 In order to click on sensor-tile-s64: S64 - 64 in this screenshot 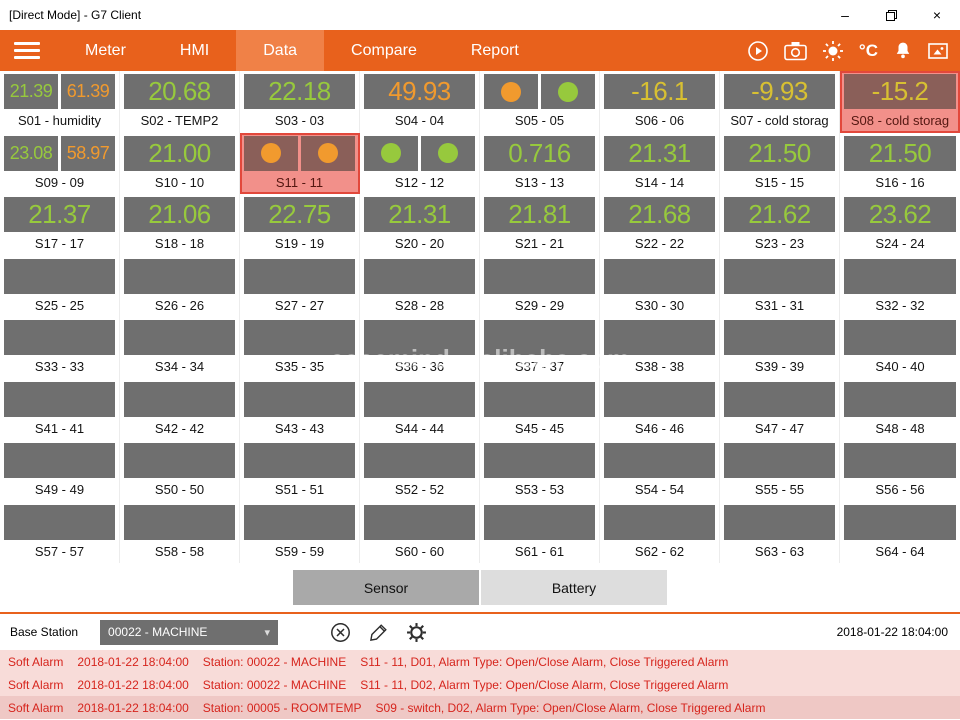, I will do `click(900, 533)`.